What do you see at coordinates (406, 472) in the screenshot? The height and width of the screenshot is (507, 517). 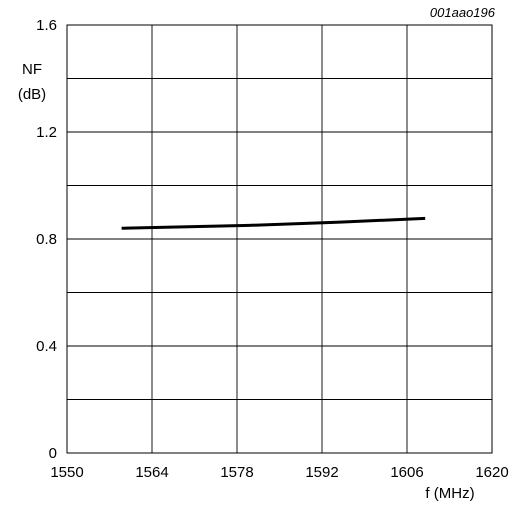 I see `x-tick-label-4: 1606` at bounding box center [406, 472].